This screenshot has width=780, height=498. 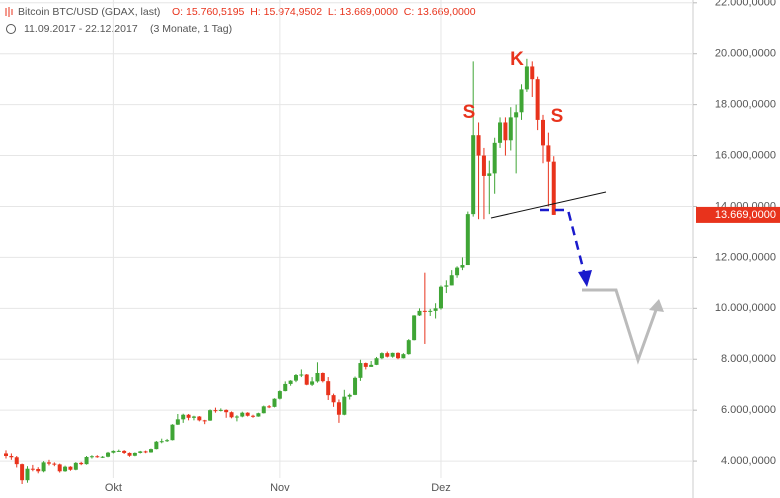 What do you see at coordinates (745, 215) in the screenshot?
I see `price-label: 13.669,0000` at bounding box center [745, 215].